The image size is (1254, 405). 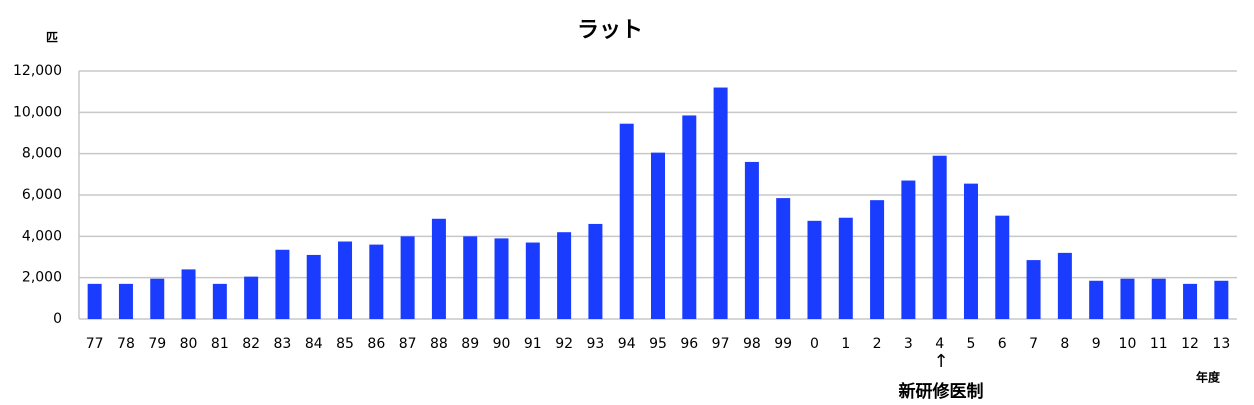 What do you see at coordinates (1190, 344) in the screenshot?
I see `x-tick-label: 12` at bounding box center [1190, 344].